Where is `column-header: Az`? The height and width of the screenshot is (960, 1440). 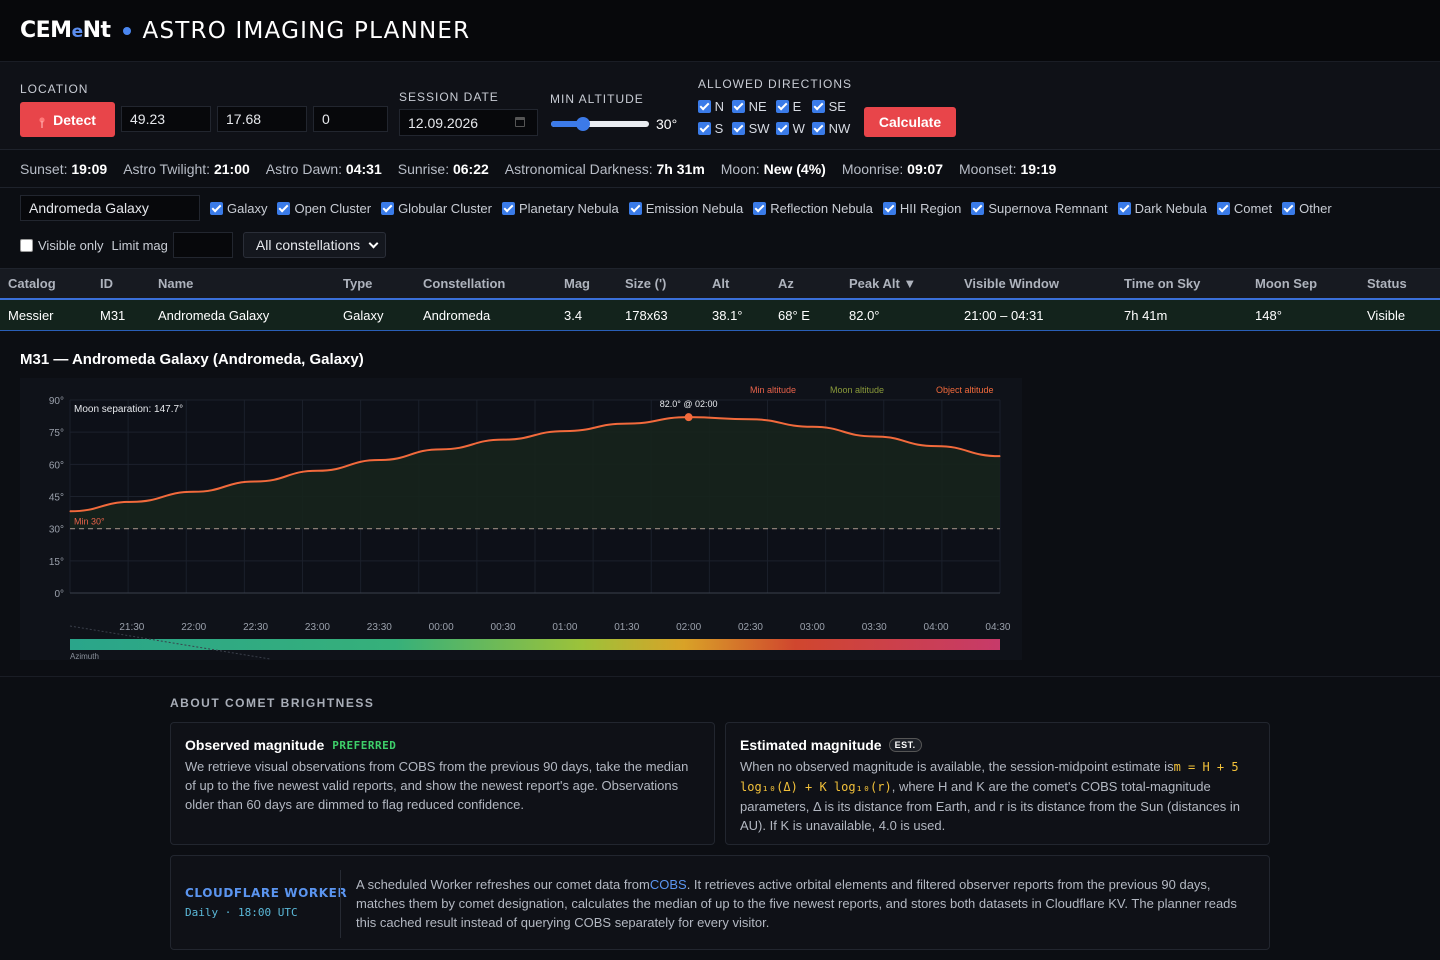
column-header: Az is located at coordinates (786, 283).